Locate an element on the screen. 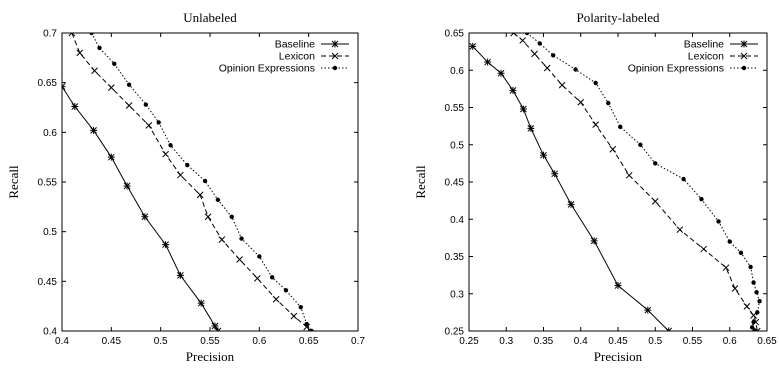 This screenshot has height=370, width=779. y-tick-label: 0.55 is located at coordinates (455, 108).